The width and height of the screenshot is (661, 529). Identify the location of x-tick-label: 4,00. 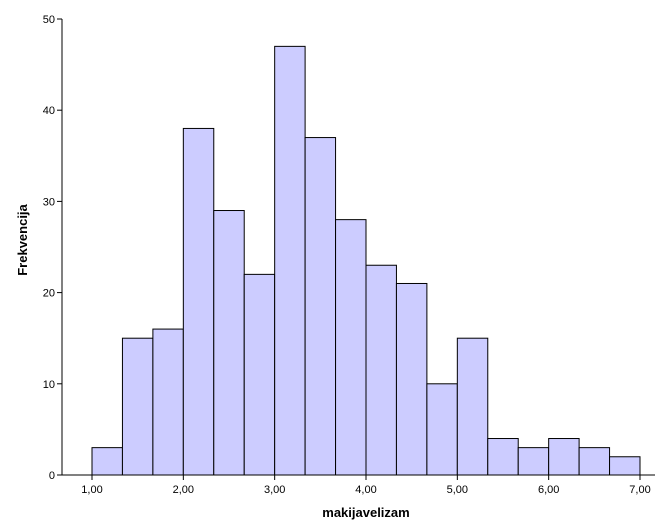
(365, 490).